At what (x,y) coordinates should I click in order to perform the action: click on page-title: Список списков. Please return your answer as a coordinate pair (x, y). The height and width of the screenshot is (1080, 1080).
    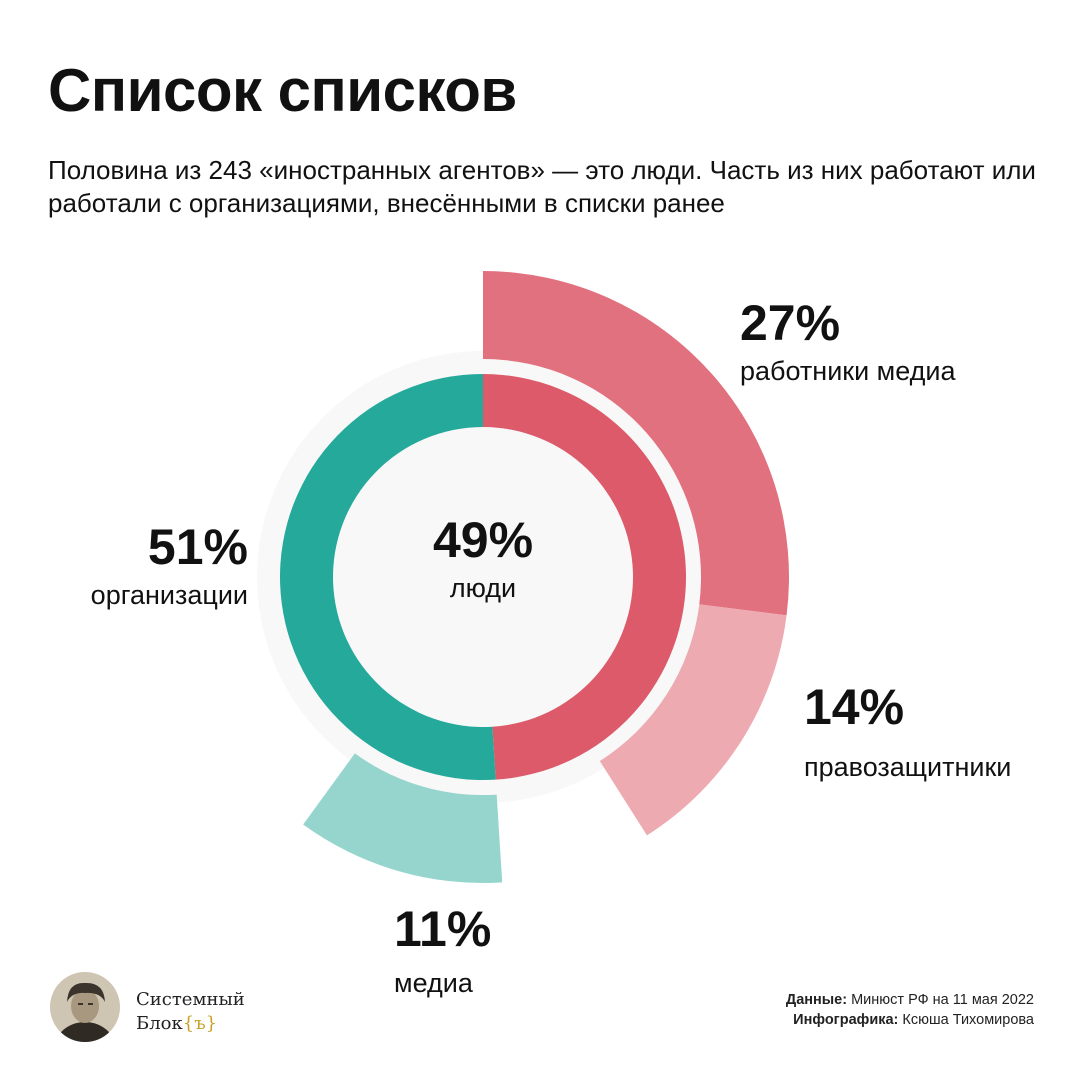
    Looking at the image, I should click on (282, 90).